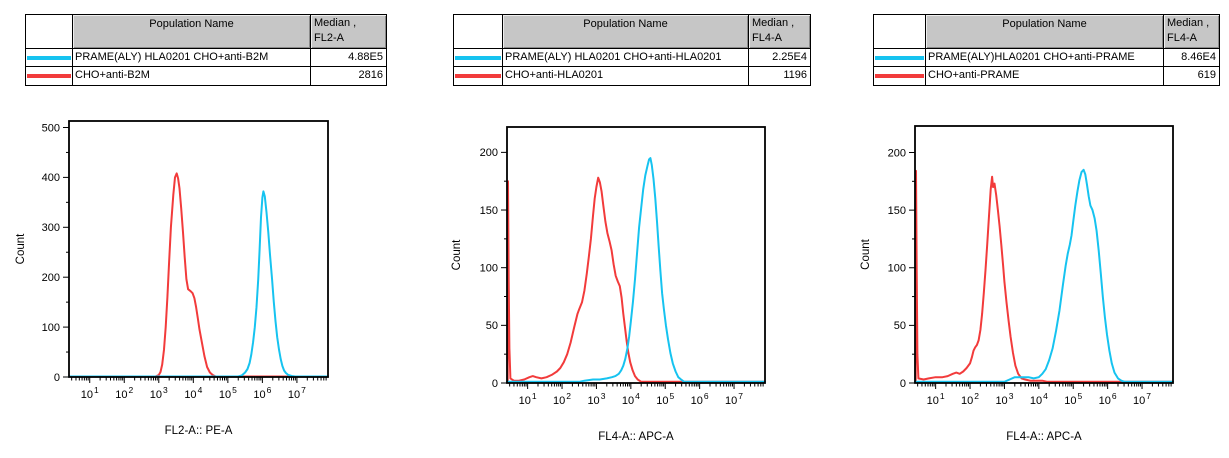  Describe the element at coordinates (626, 58) in the screenshot. I see `population-name: PRAME(ALY) HLA0201 CHO+anti-HLA0201` at that location.